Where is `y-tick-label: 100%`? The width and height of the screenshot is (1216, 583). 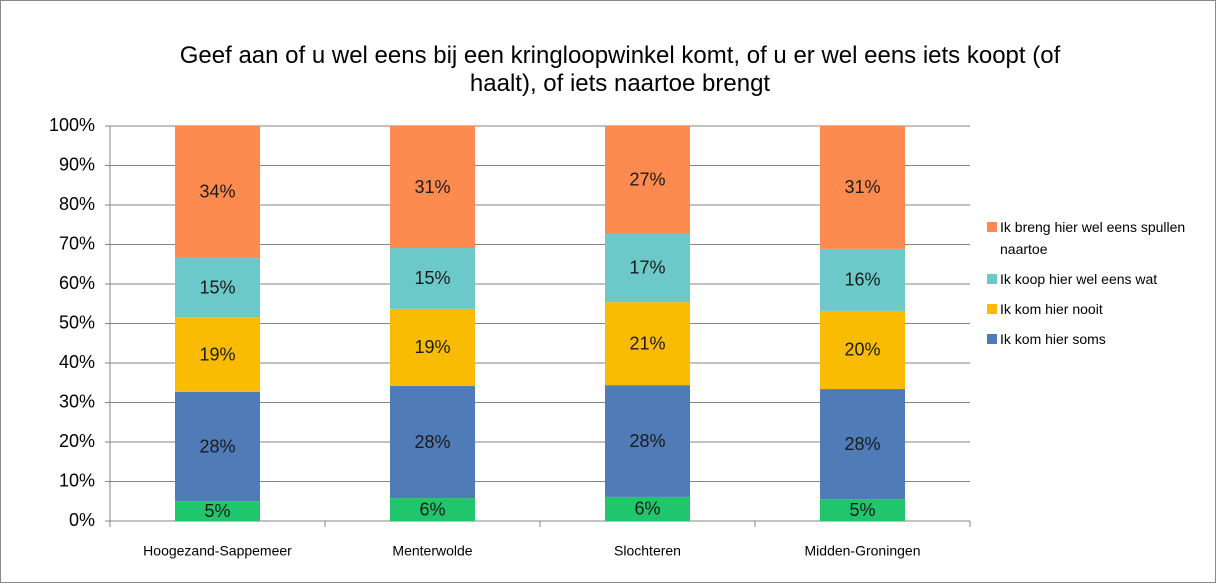
y-tick-label: 100% is located at coordinates (72, 125).